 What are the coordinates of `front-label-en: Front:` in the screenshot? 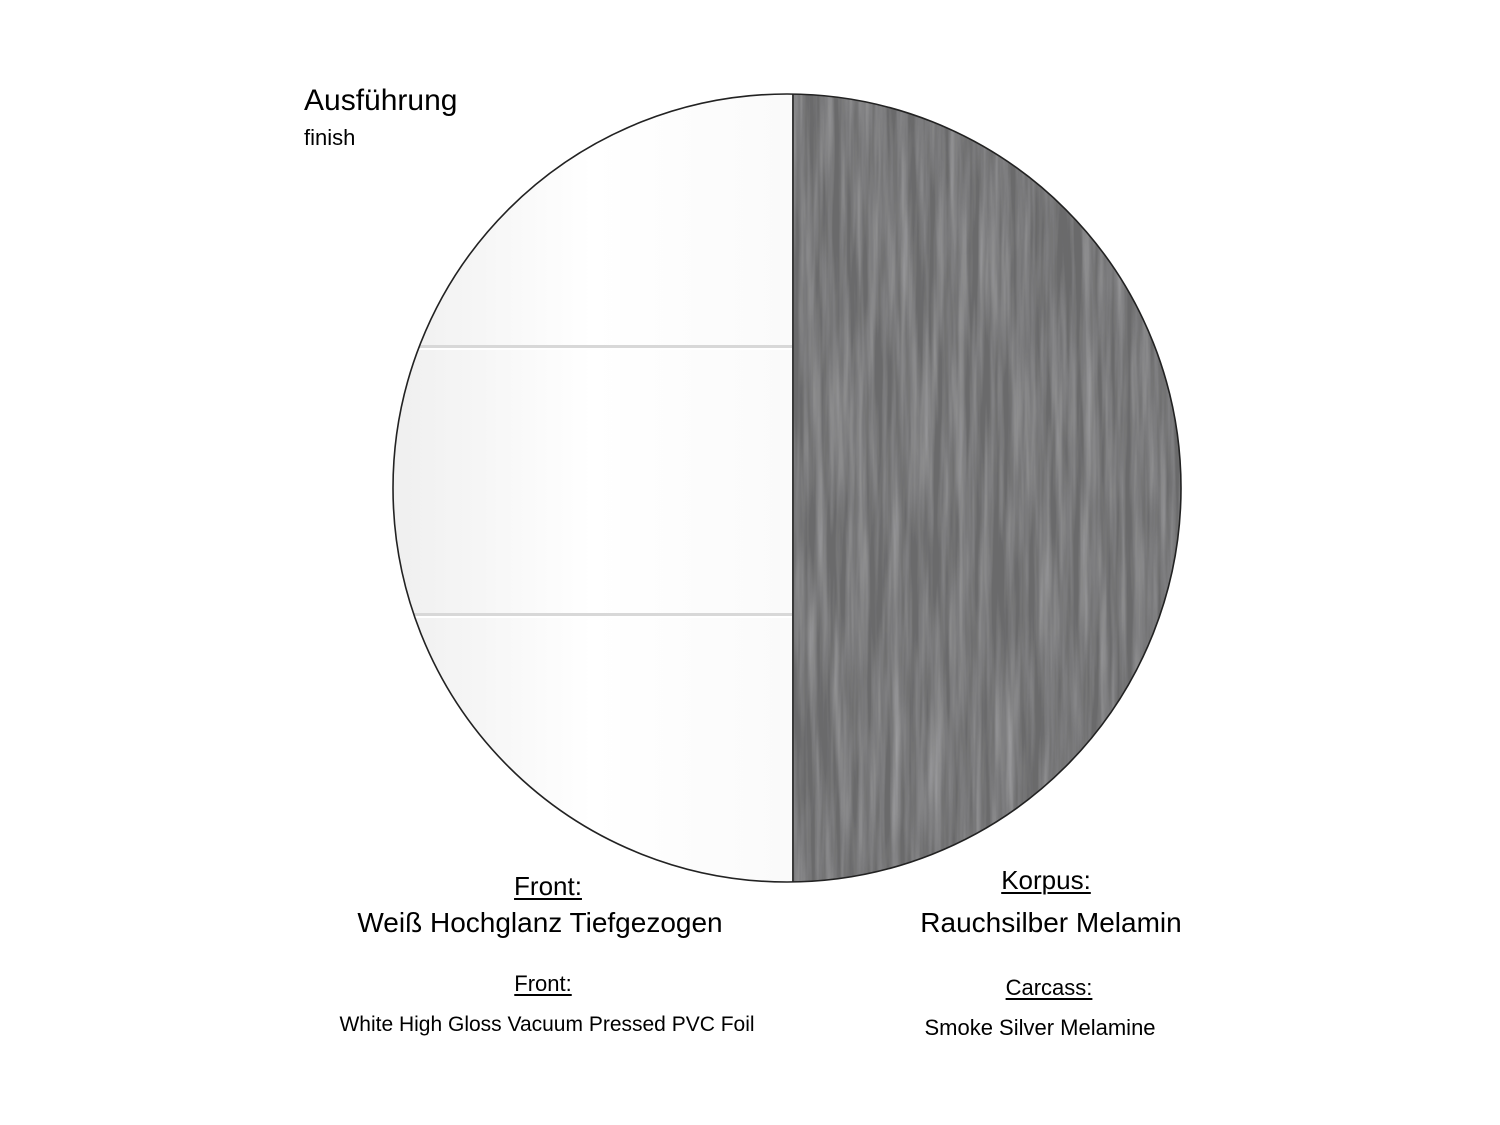 It's located at (543, 983).